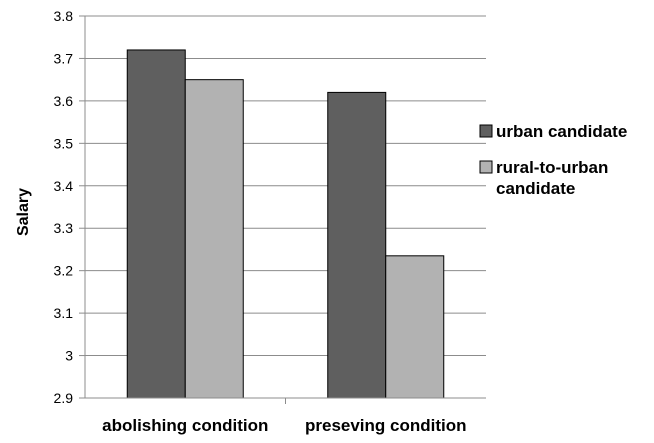  I want to click on legend: urban candidate rural-to-urban candidate, so click(553, 160).